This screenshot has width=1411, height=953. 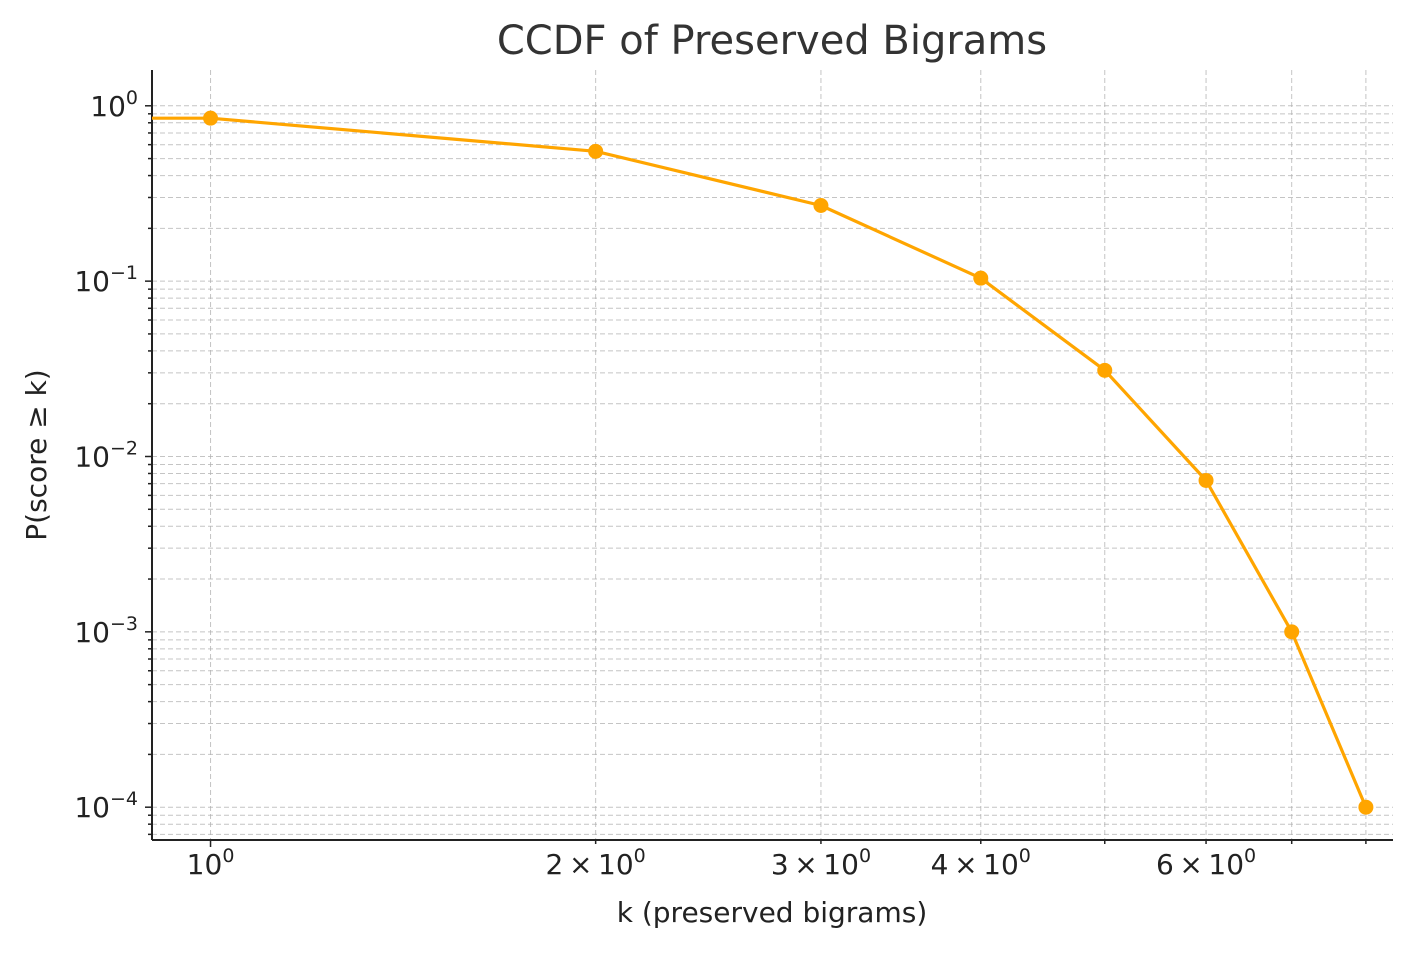 What do you see at coordinates (596, 863) in the screenshot?
I see `x-tick-label: 2 × 100` at bounding box center [596, 863].